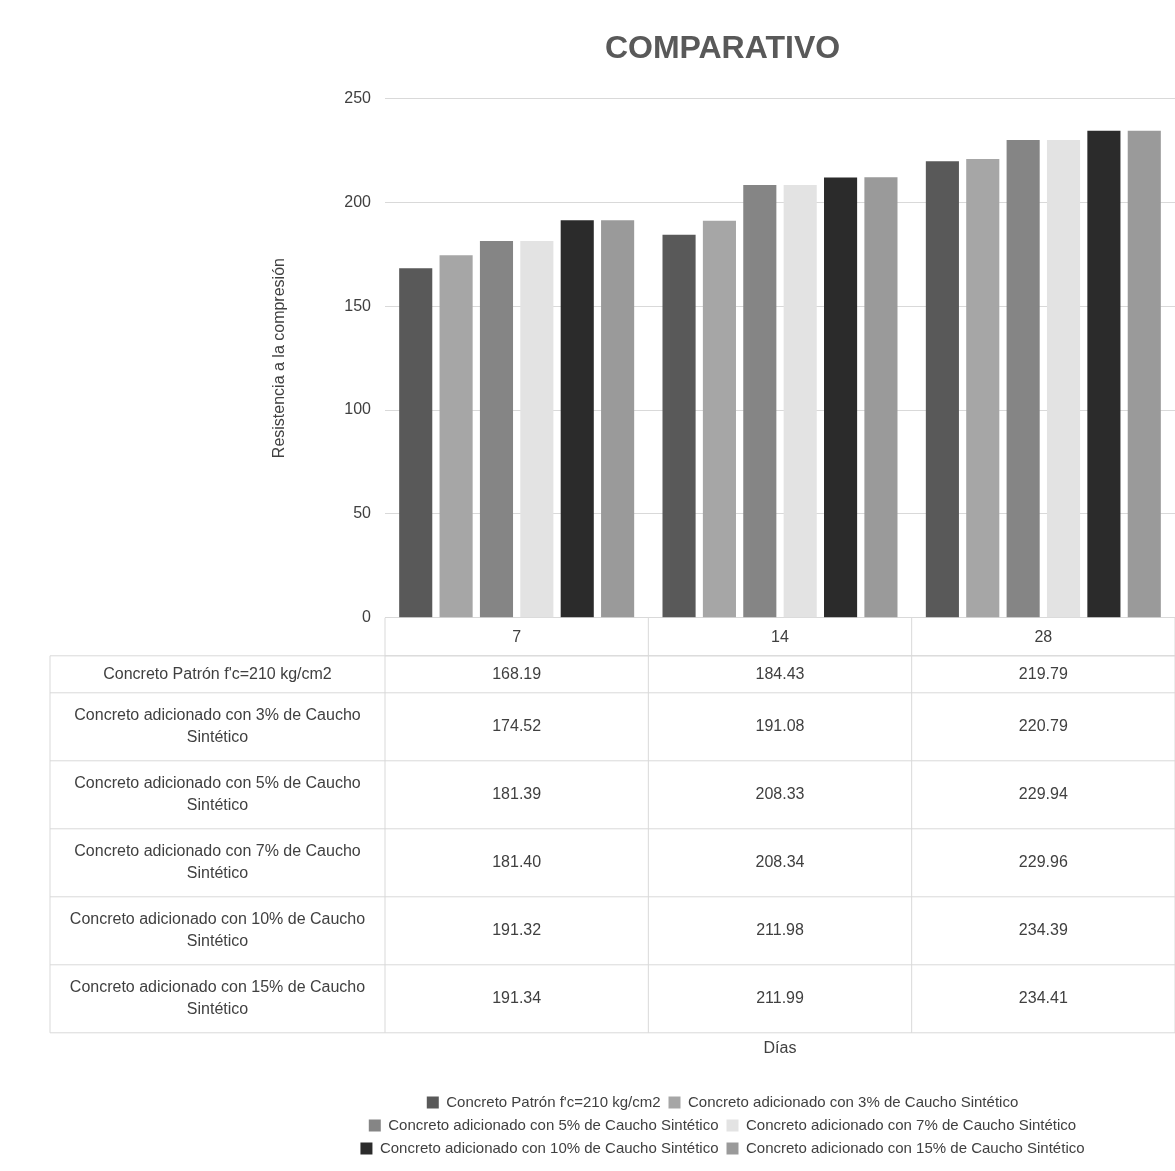 Image resolution: width=1175 pixels, height=1171 pixels. I want to click on data-label: 184.43, so click(780, 673).